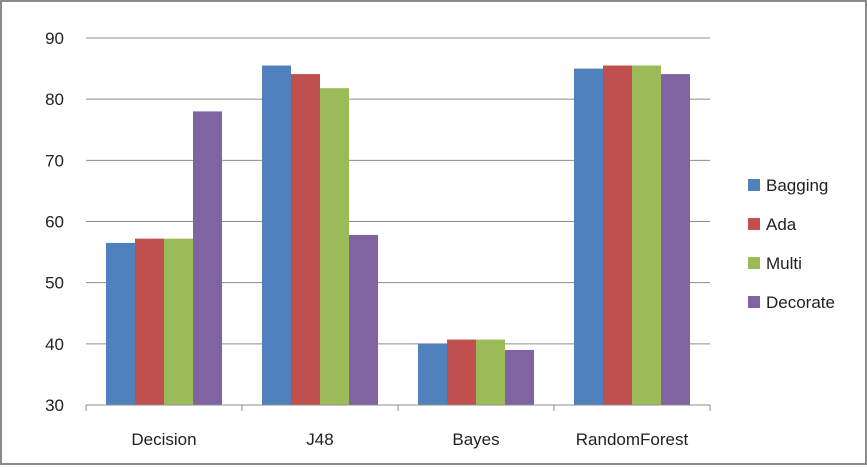  What do you see at coordinates (54, 38) in the screenshot?
I see `y-tick-label: 90` at bounding box center [54, 38].